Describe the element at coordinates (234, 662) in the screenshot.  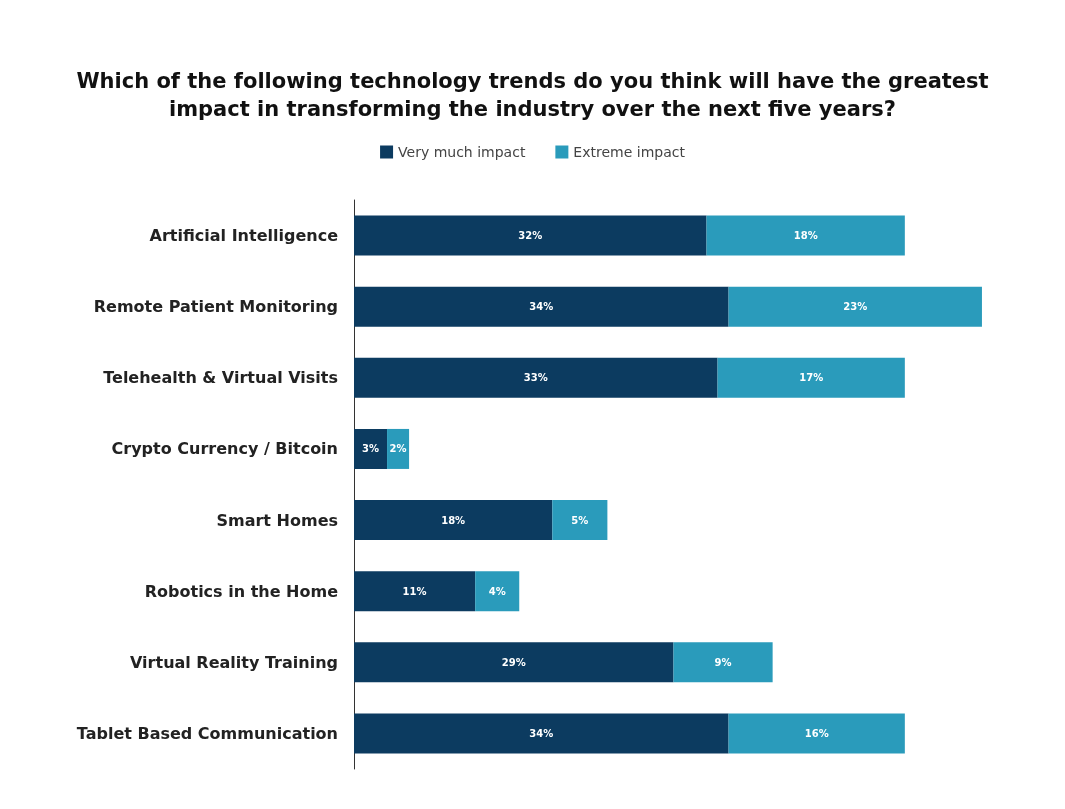
I see `y-tick-label: Virtual Reality Training` at that location.